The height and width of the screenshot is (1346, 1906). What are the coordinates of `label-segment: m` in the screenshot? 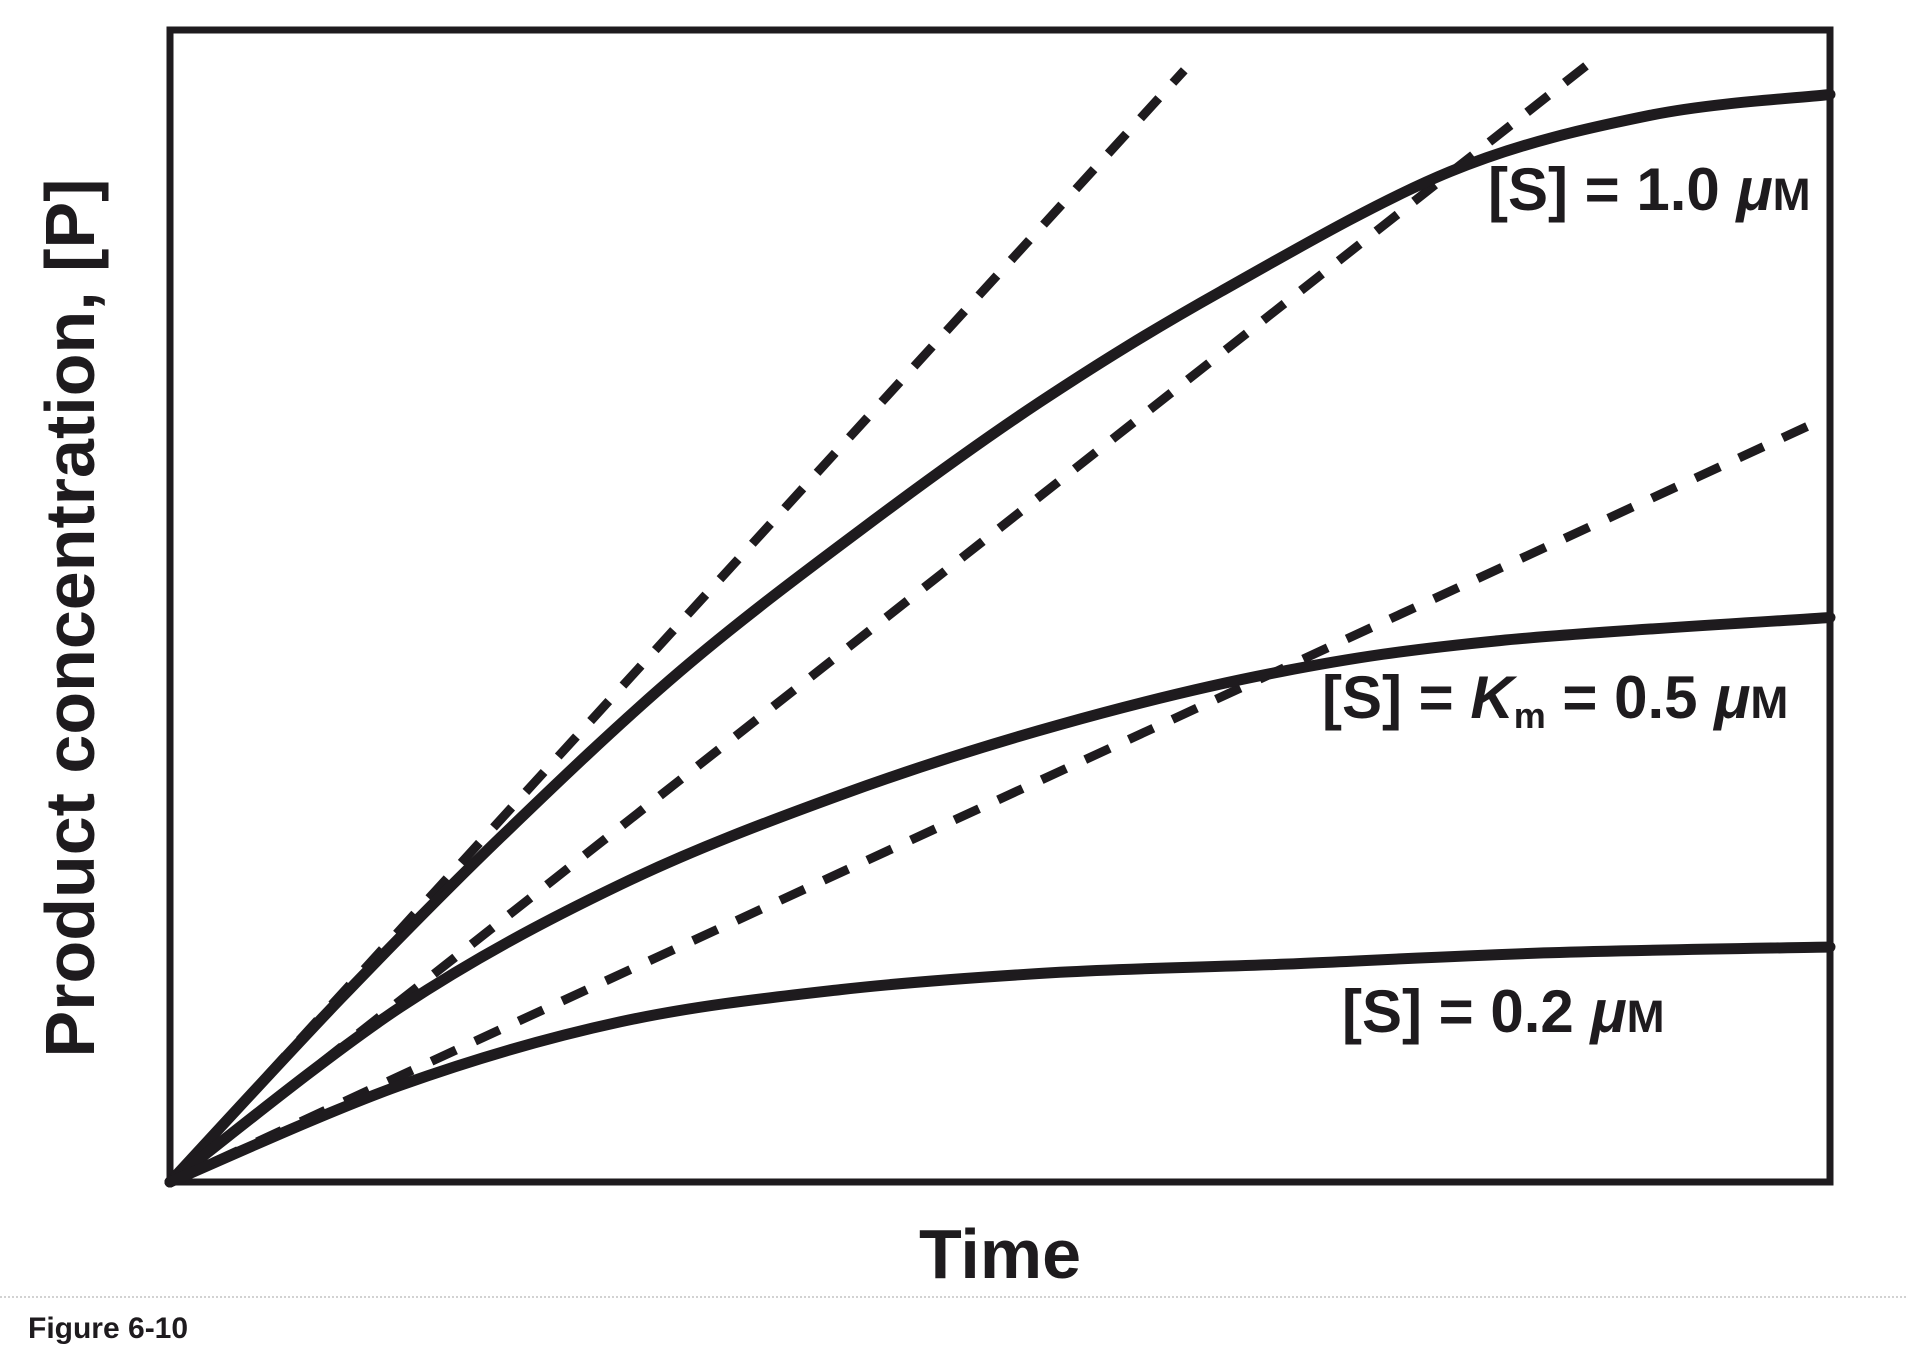 It's located at (1529, 716).